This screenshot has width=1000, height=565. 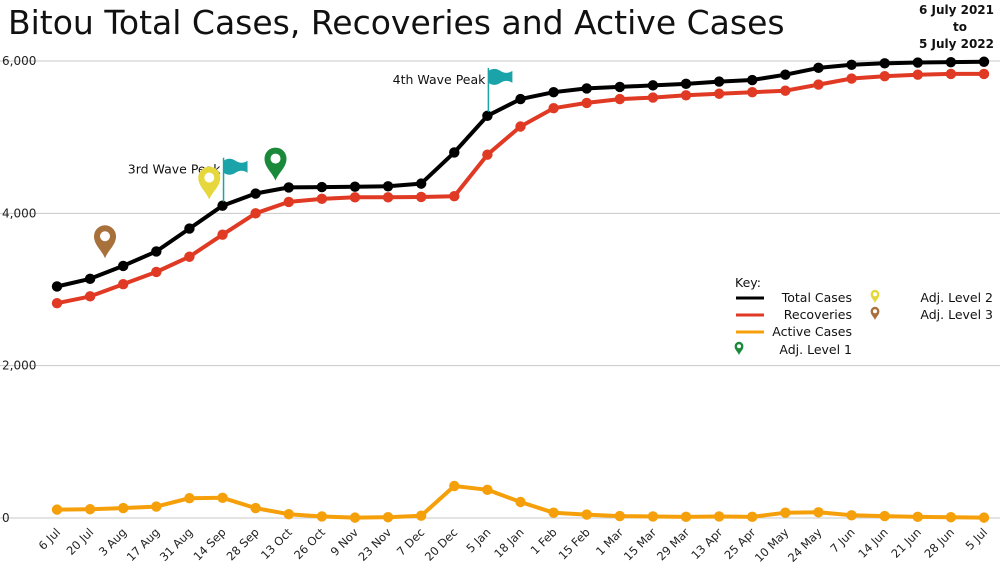 I want to click on date-range-from: 6 July 2021, so click(x=956, y=10).